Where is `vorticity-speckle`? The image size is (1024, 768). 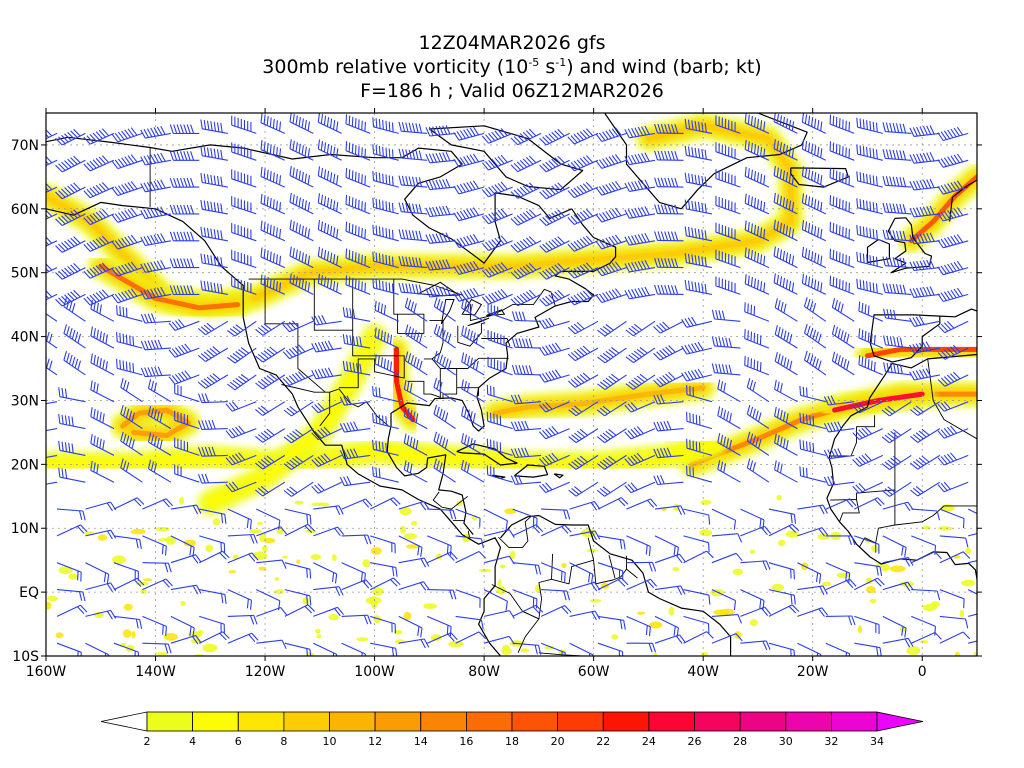 vorticity-speckle is located at coordinates (306, 601).